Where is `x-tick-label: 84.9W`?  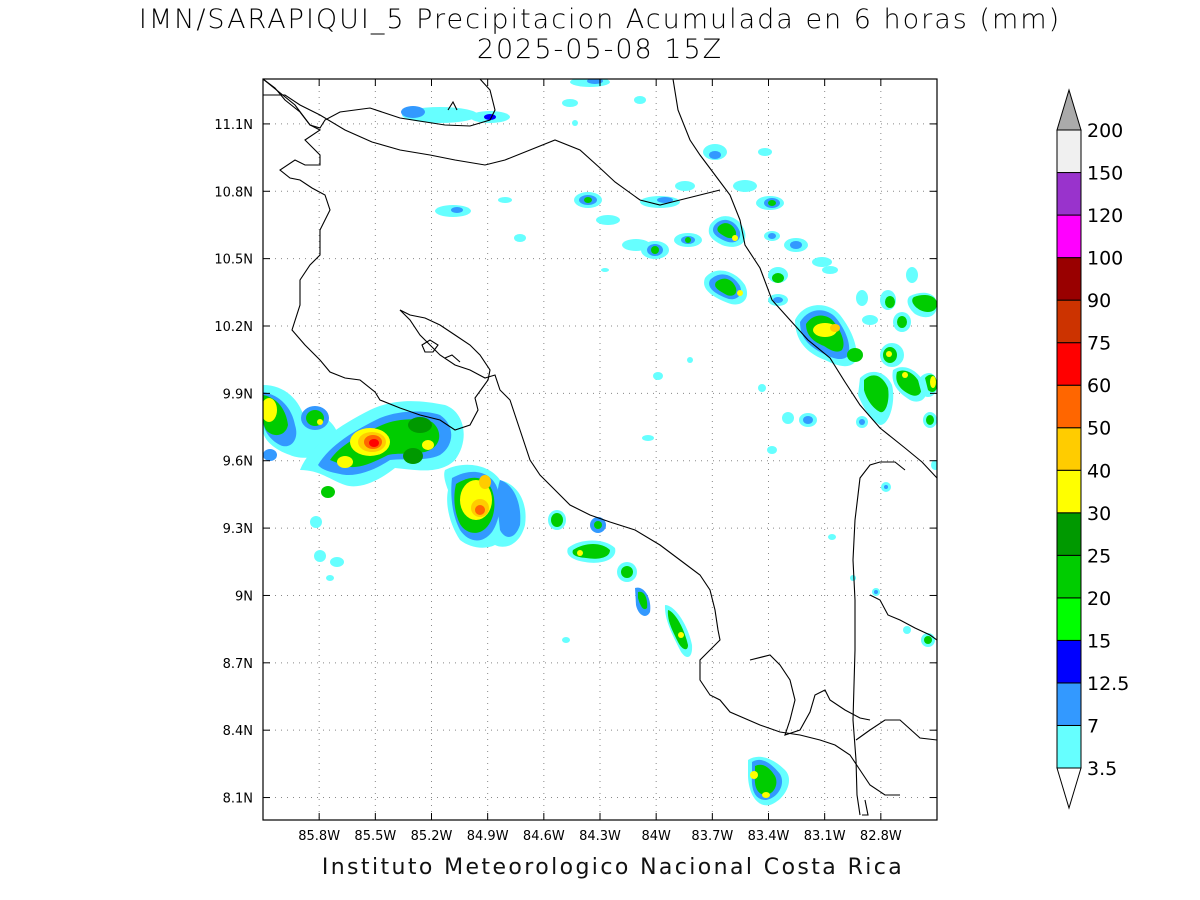 x-tick-label: 84.9W is located at coordinates (488, 836).